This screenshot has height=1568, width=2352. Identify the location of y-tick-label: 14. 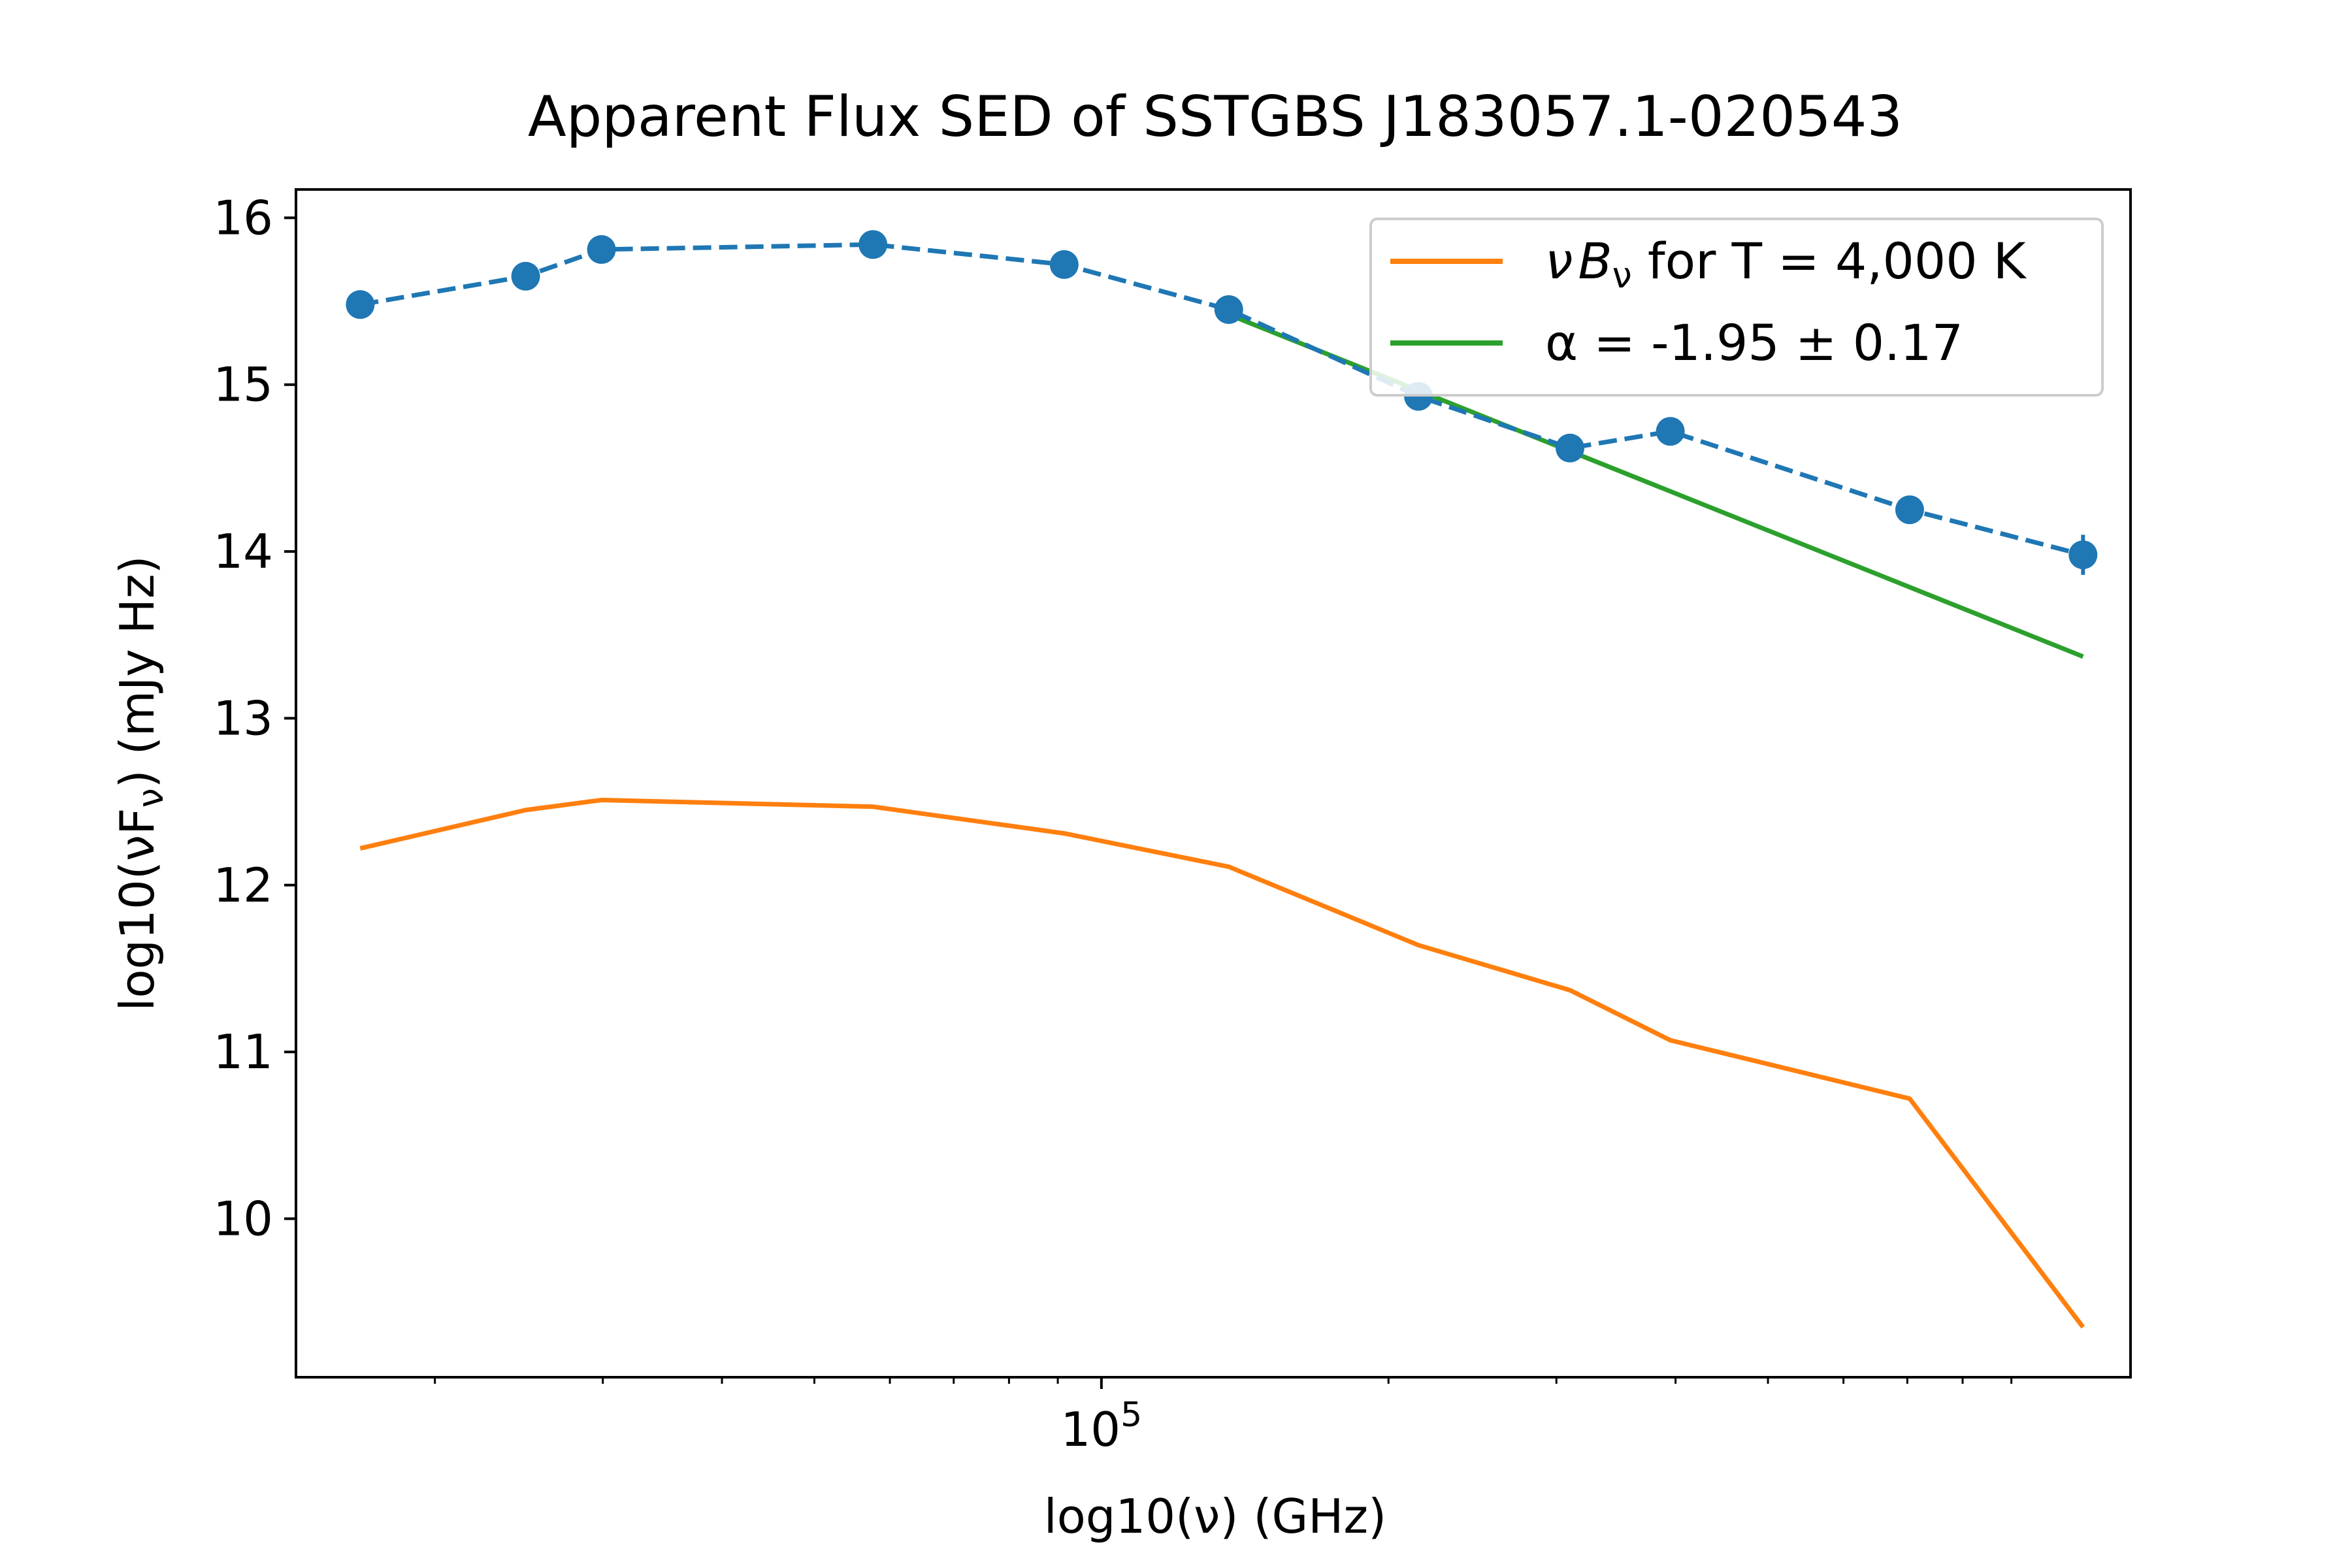
(243, 551).